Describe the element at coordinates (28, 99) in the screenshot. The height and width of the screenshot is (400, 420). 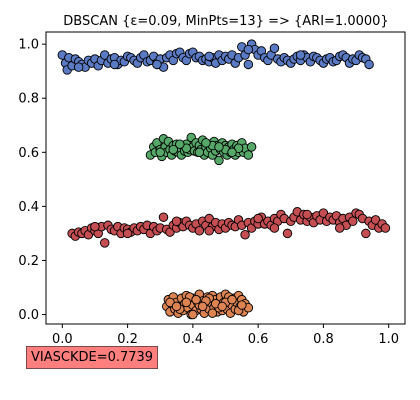
I see `y-tick-label: 0.8` at that location.